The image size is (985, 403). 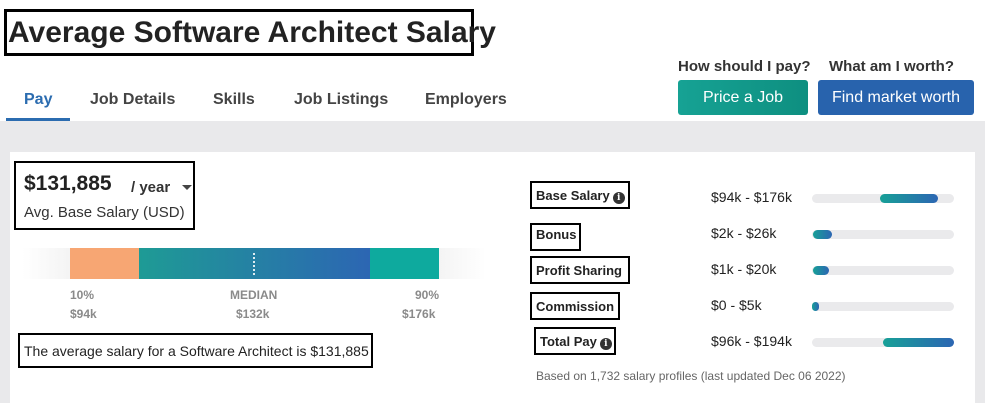 I want to click on comp-range: $2k - $26k, so click(x=744, y=233).